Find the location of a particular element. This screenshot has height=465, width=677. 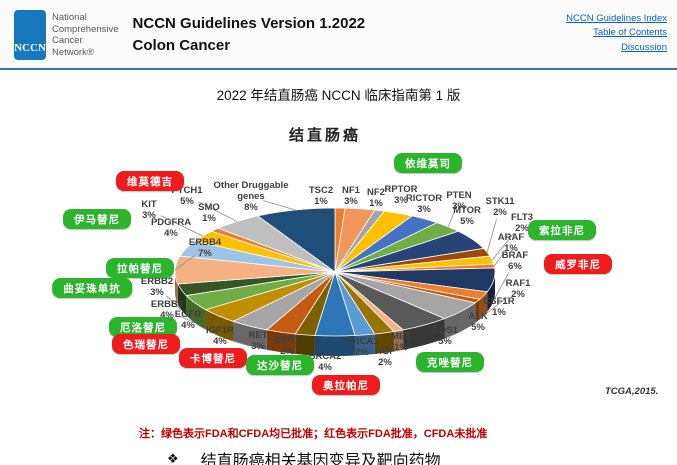

chart-source-citation: TCGA,2015. is located at coordinates (632, 391).